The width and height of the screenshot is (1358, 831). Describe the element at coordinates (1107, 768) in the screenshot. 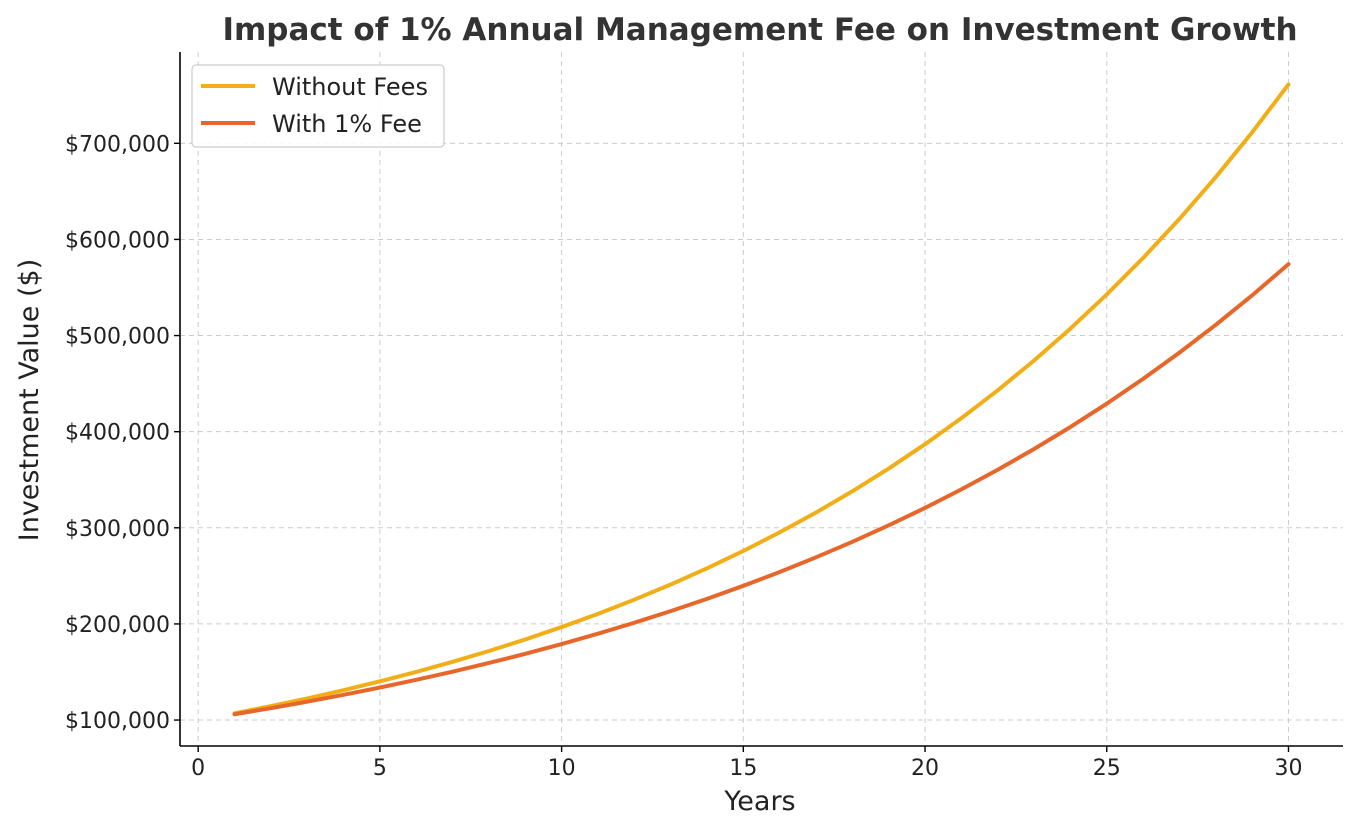

I see `x-tick-label: 25` at that location.